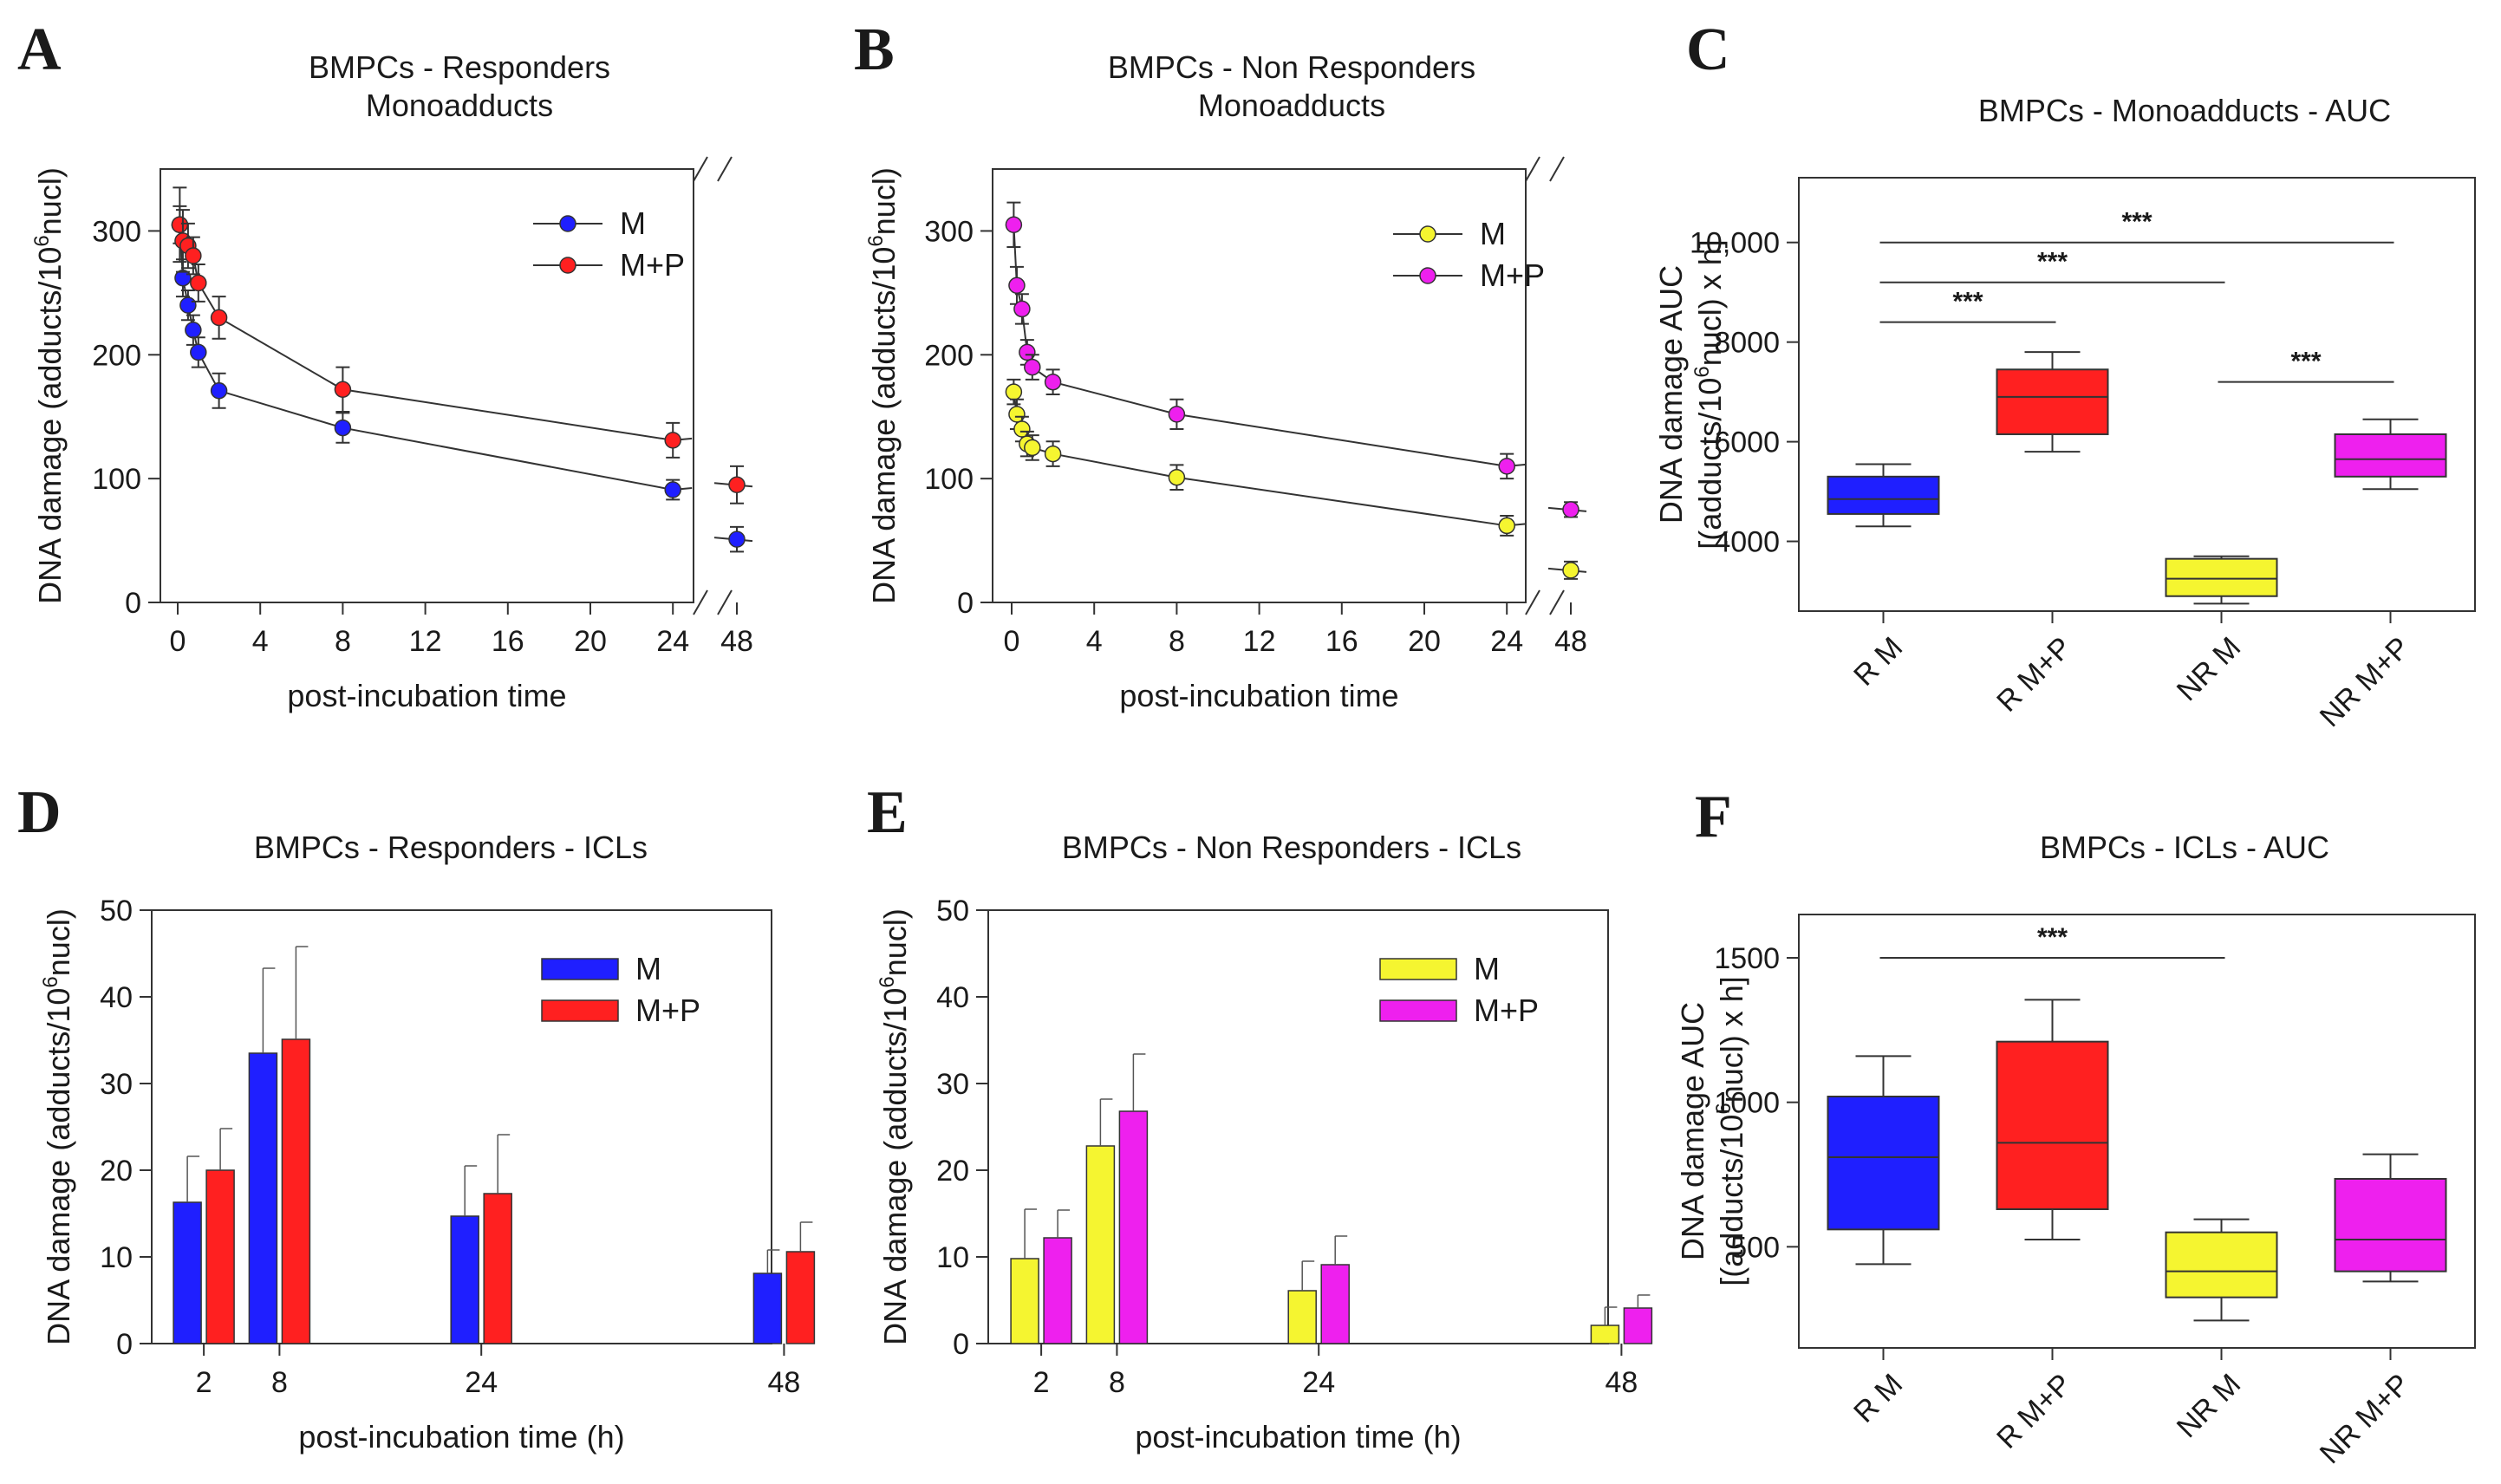  What do you see at coordinates (952, 997) in the screenshot?
I see `y-tick-label: 40` at bounding box center [952, 997].